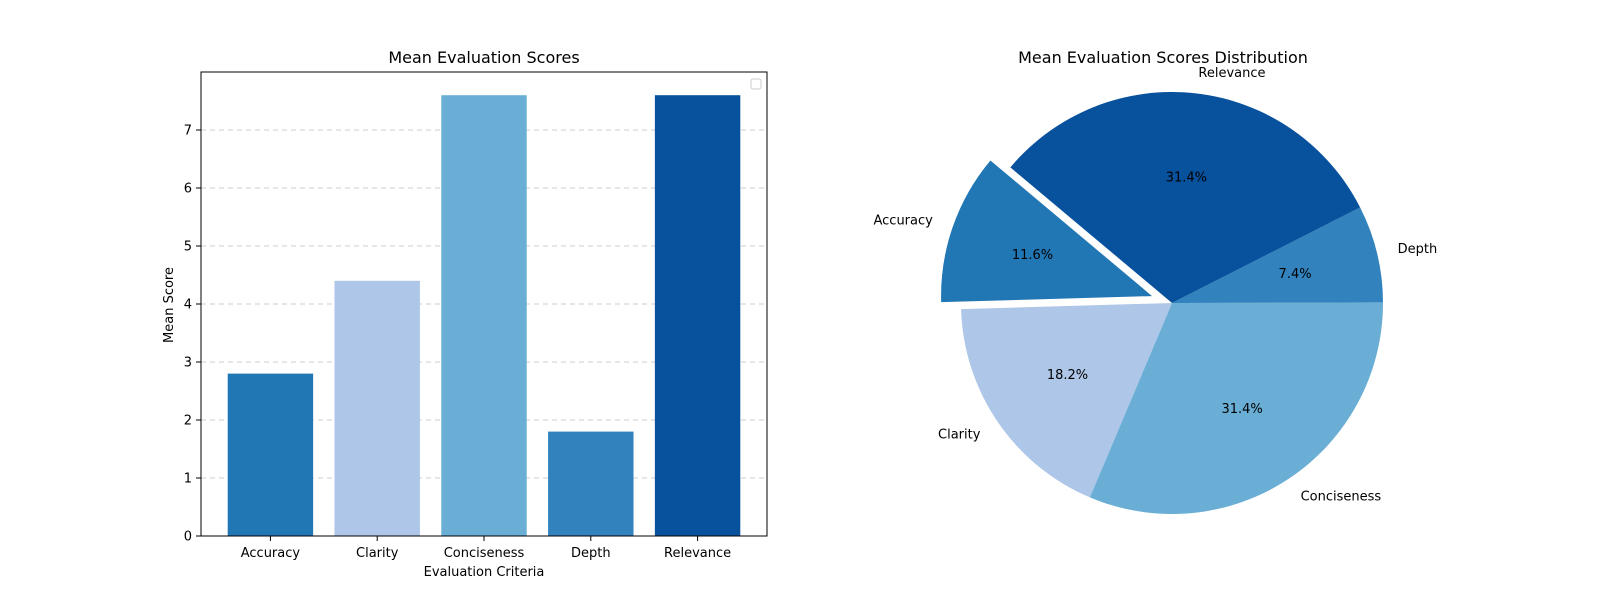  What do you see at coordinates (1186, 178) in the screenshot?
I see `pie-percent-relevance: 31.4%` at bounding box center [1186, 178].